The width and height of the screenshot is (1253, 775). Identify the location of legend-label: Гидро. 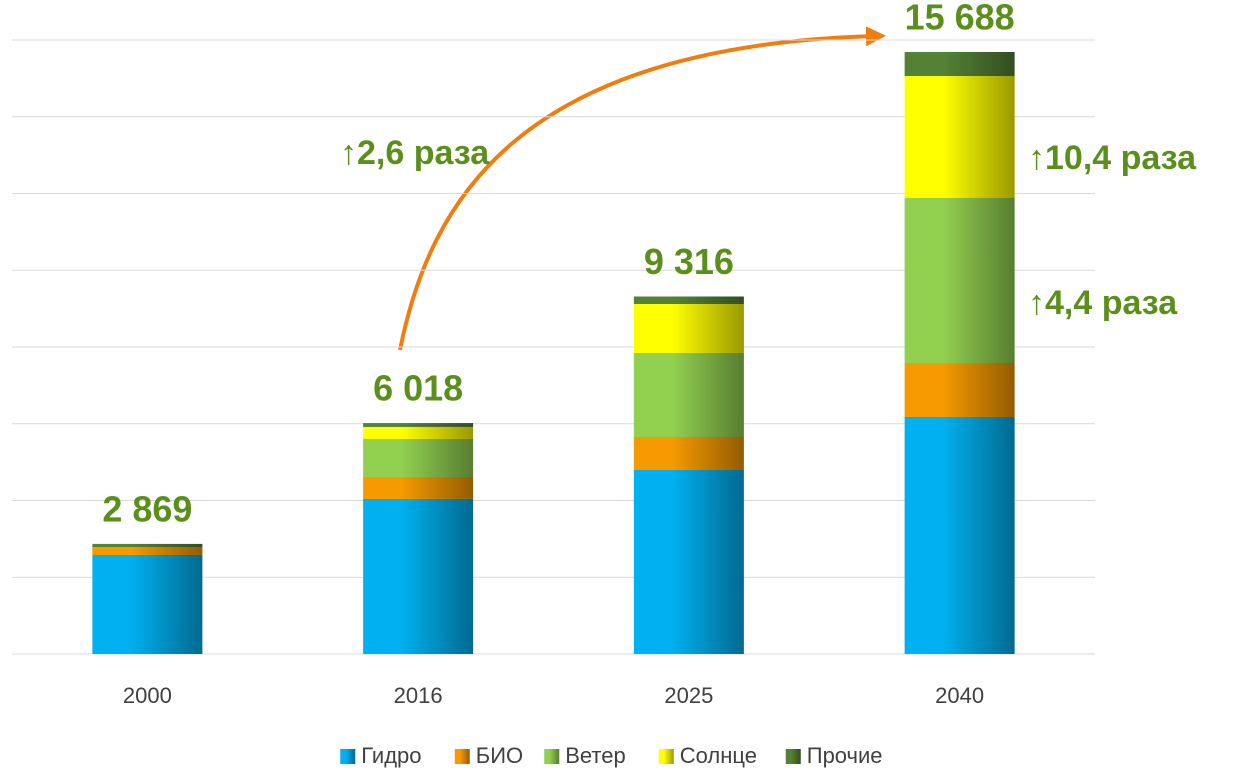
(391, 755).